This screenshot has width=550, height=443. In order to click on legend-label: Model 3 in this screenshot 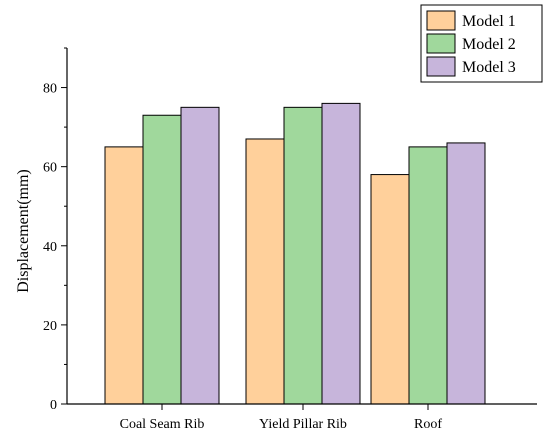, I will do `click(489, 67)`.